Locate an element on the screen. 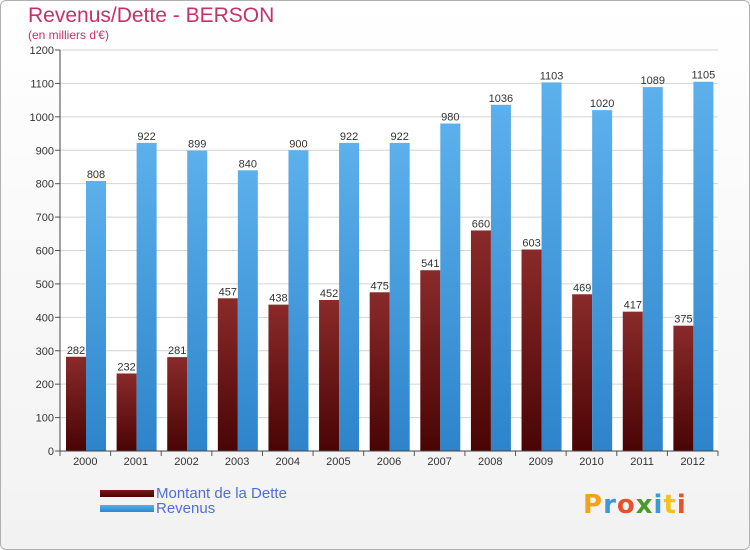 Image resolution: width=750 pixels, height=550 pixels. chart-subtitle: (en milliers d'€) is located at coordinates (68, 35).